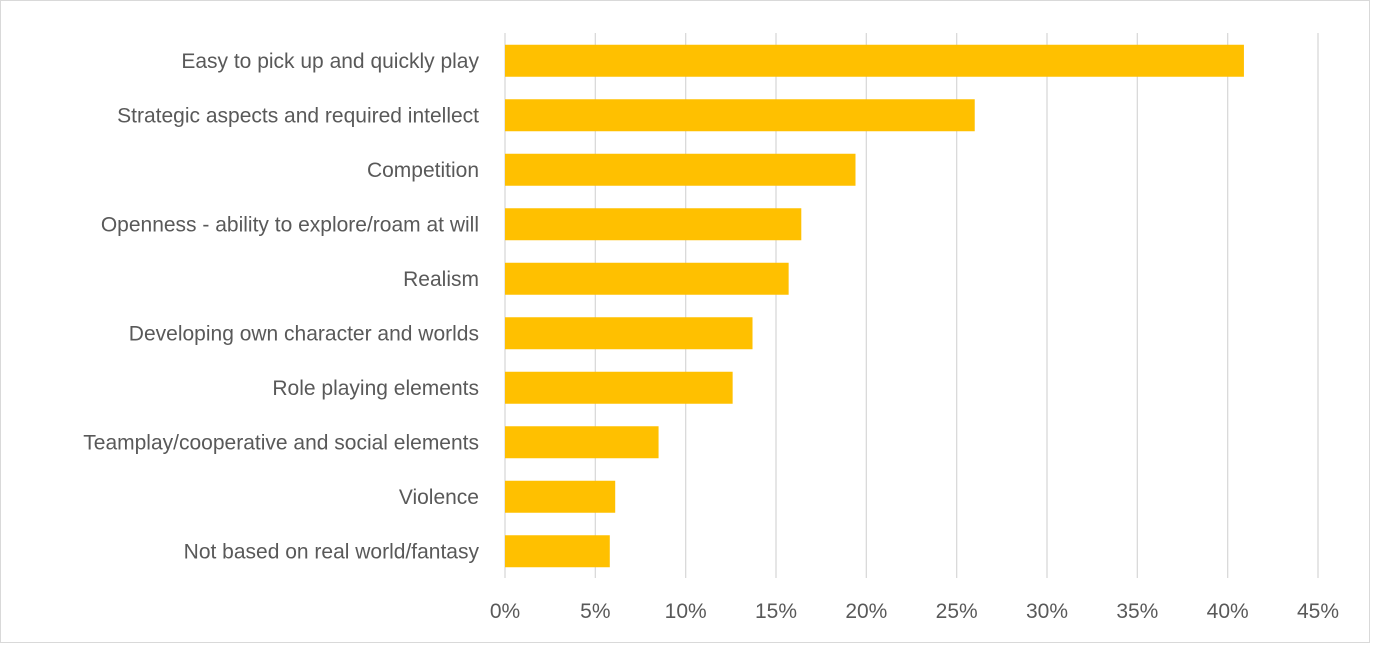  Describe the element at coordinates (332, 551) in the screenshot. I see `category-label: Not based on real world/fantasy` at that location.